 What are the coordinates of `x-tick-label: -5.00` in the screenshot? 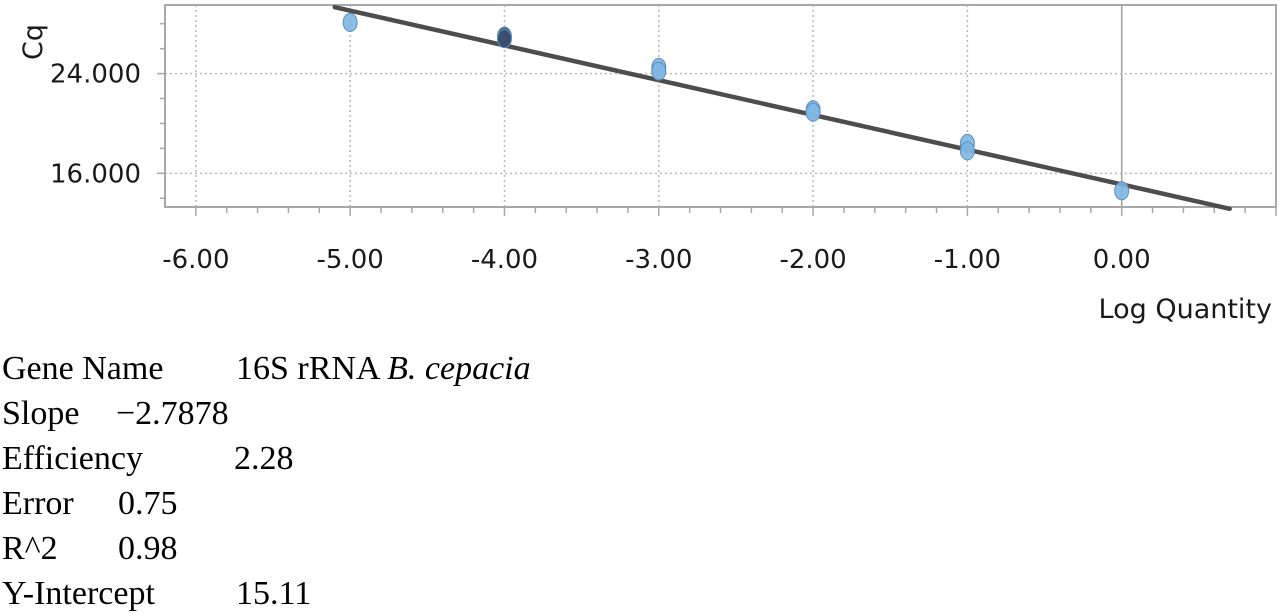 It's located at (350, 260).